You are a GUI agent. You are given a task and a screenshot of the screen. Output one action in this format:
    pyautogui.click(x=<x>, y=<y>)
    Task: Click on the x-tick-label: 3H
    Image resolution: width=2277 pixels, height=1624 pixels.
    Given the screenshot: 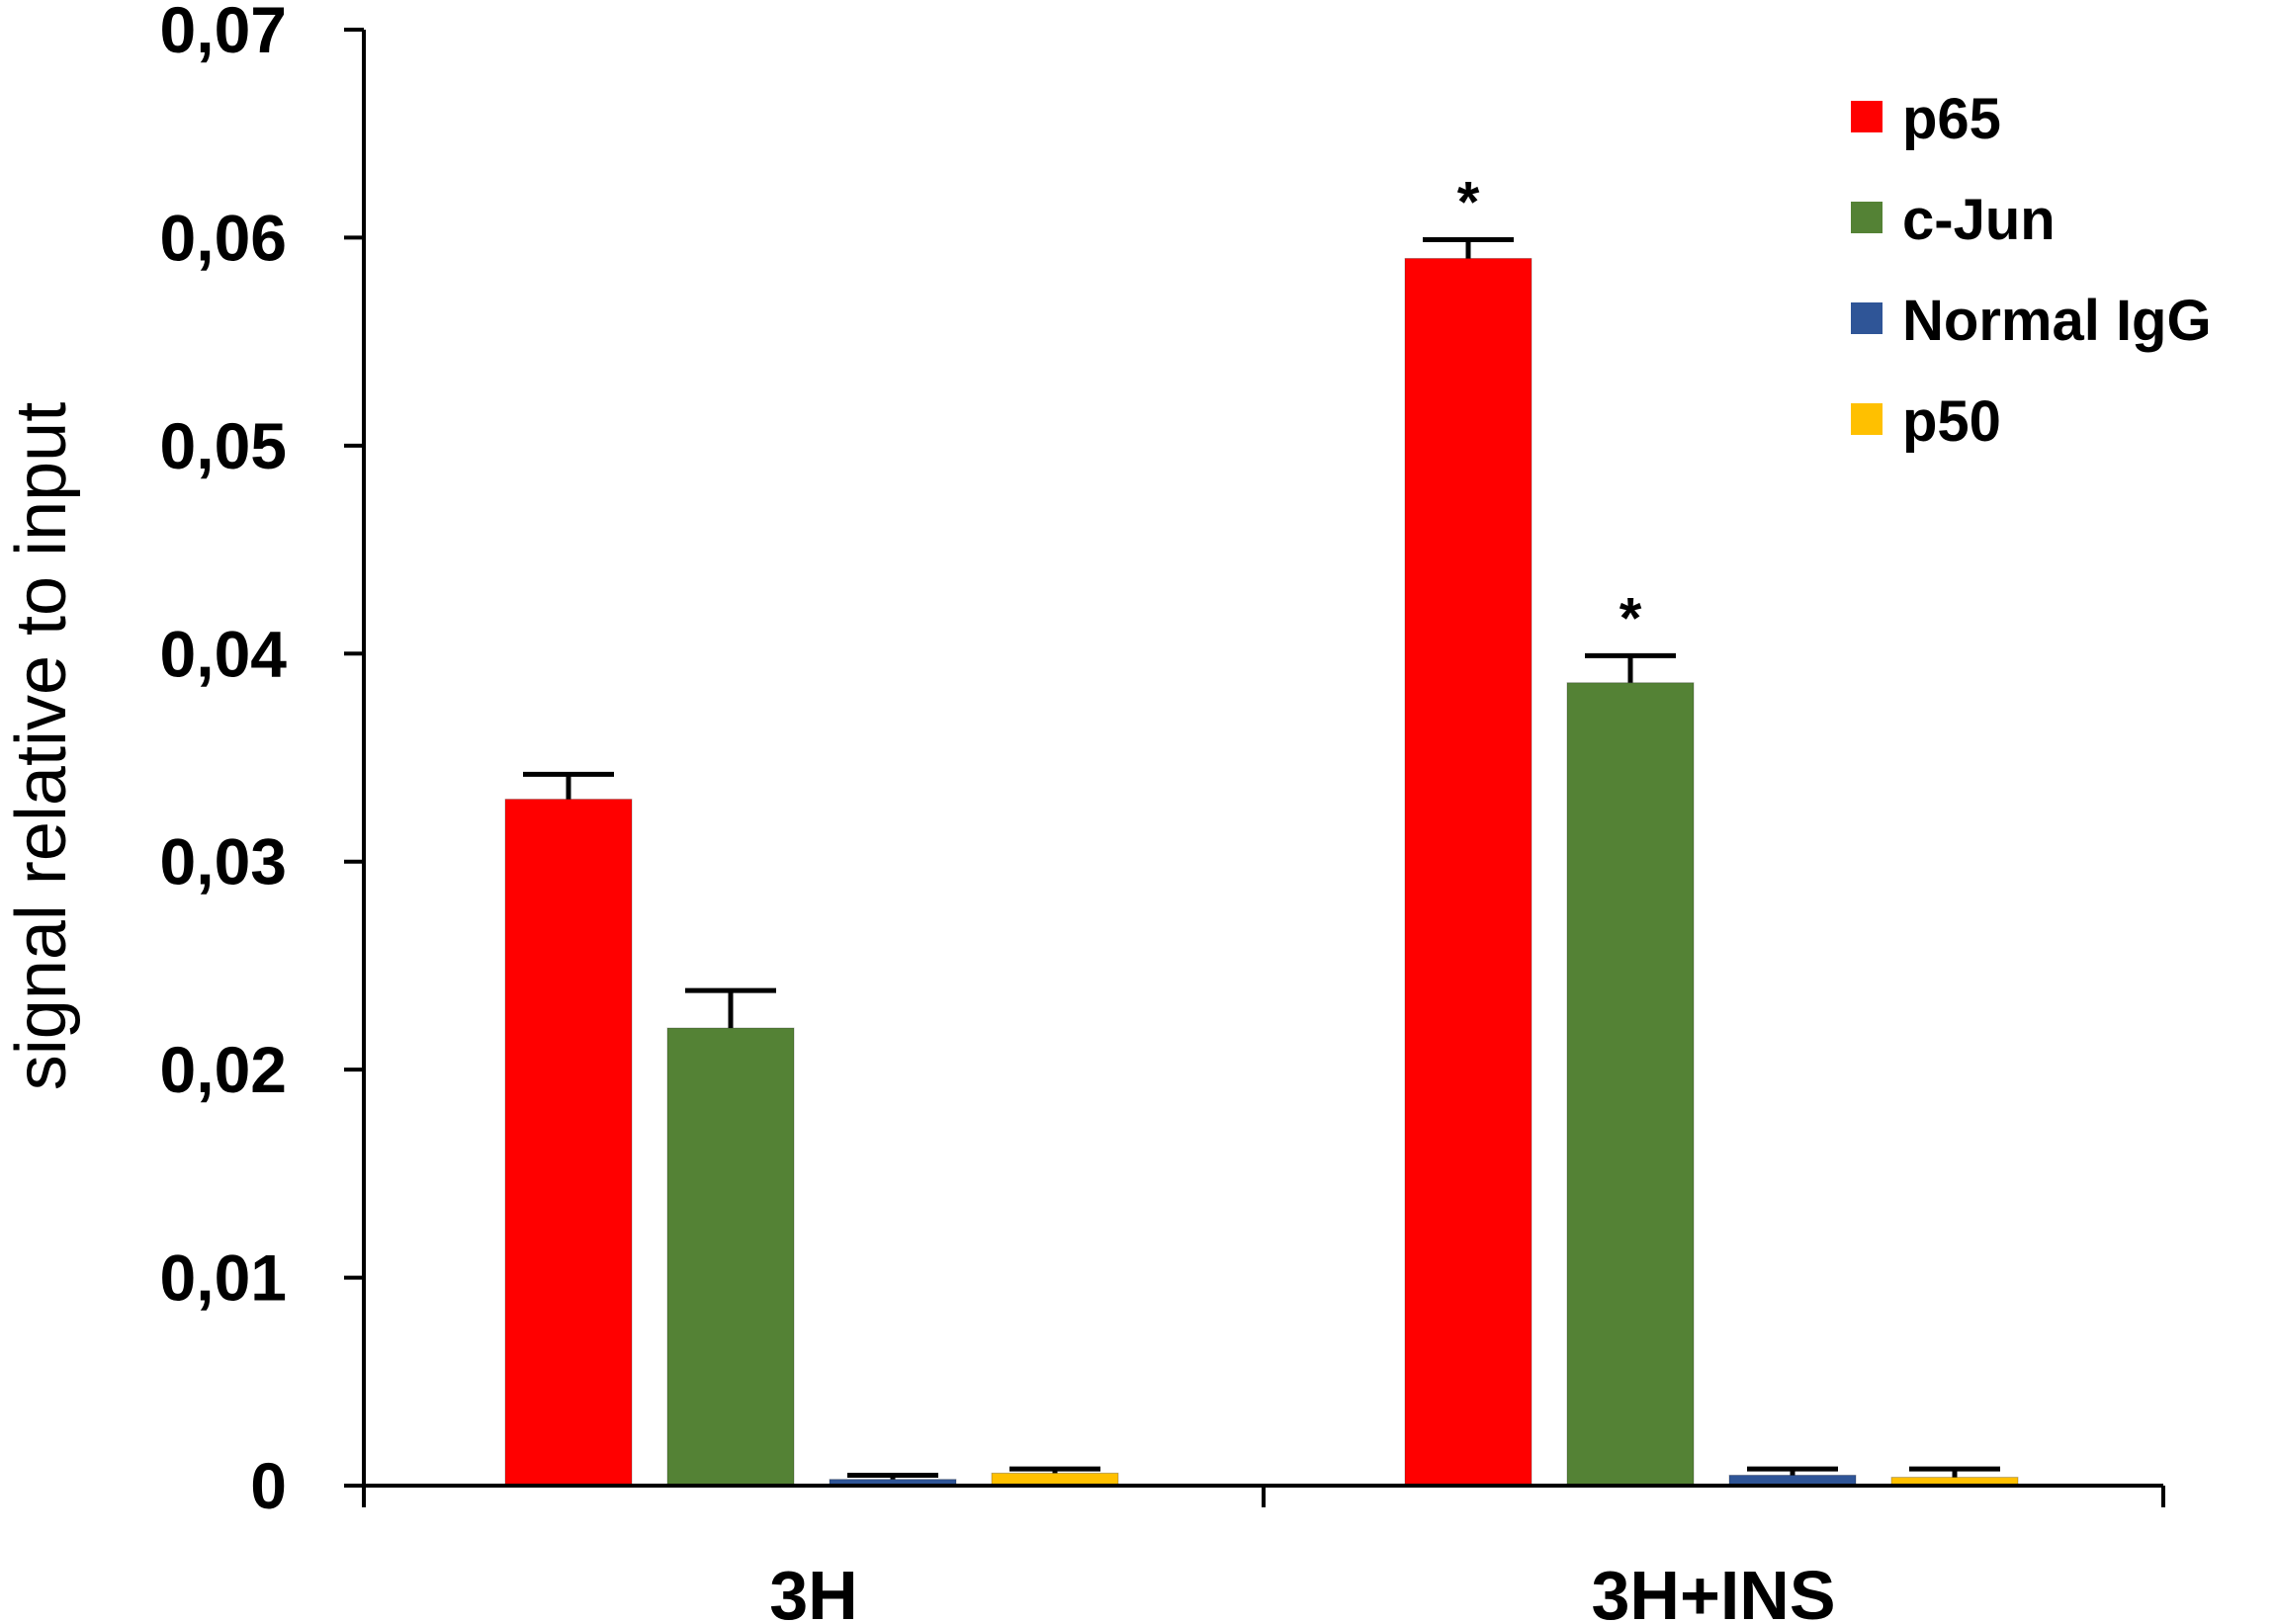 What is the action you would take?
    pyautogui.click(x=813, y=1590)
    